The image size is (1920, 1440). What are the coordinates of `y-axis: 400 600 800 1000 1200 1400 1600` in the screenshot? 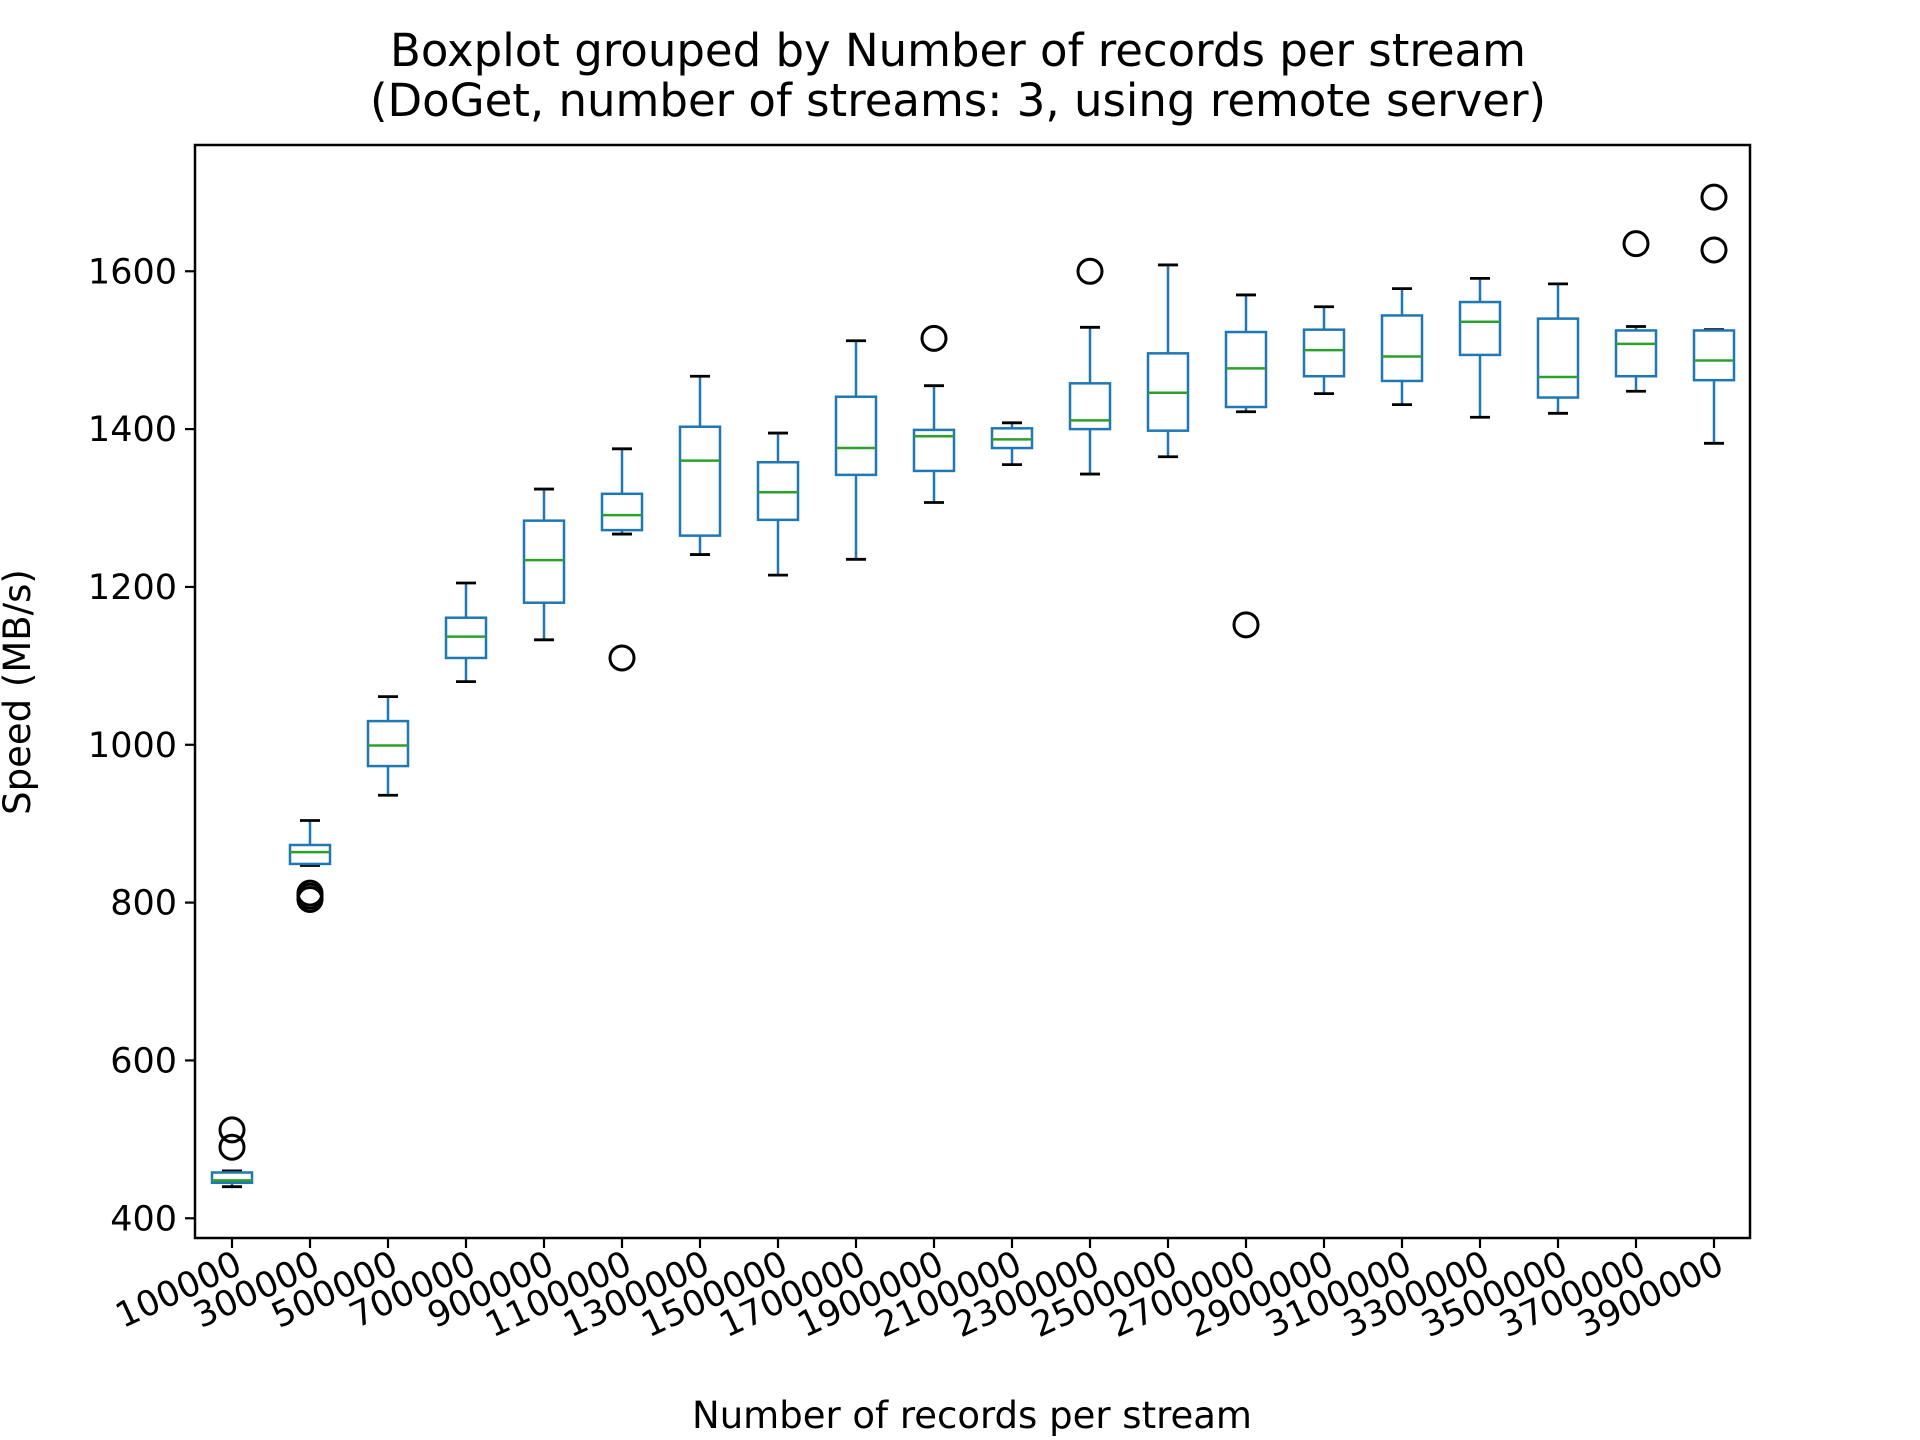 It's located at (141, 745).